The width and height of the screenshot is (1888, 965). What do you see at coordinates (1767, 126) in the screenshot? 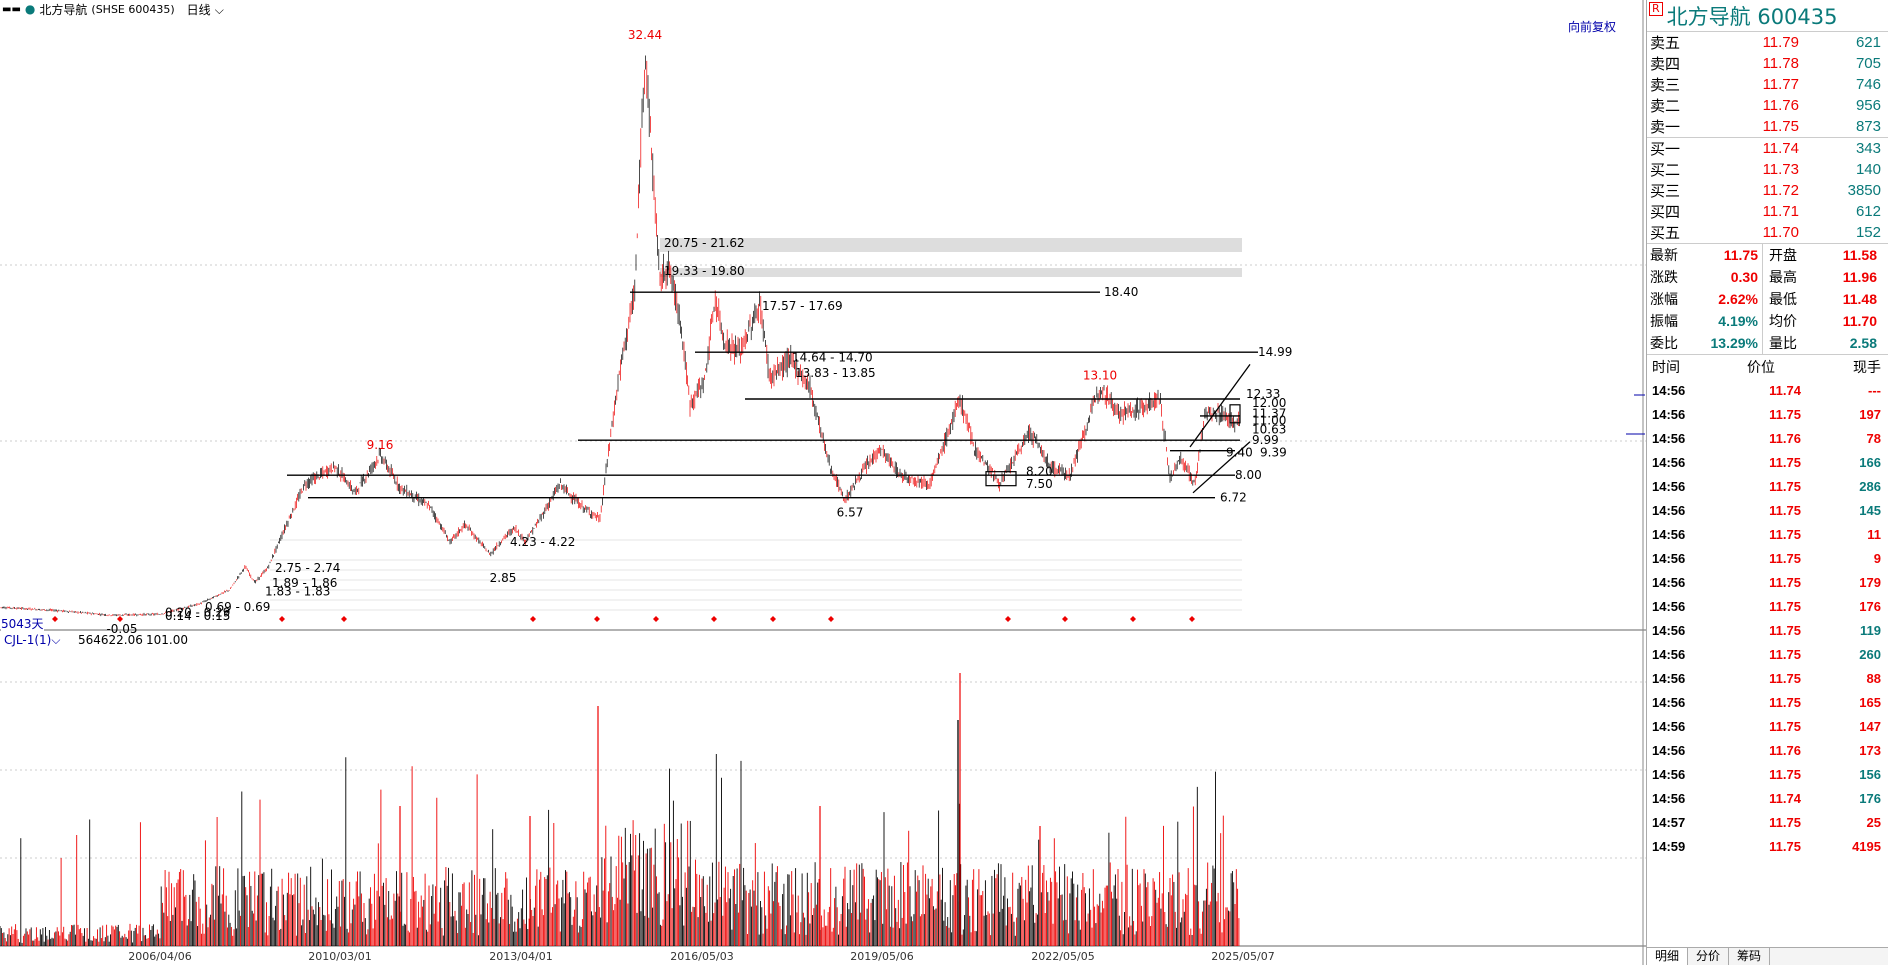
I see `book-row: 卖一 11.75 873` at bounding box center [1767, 126].